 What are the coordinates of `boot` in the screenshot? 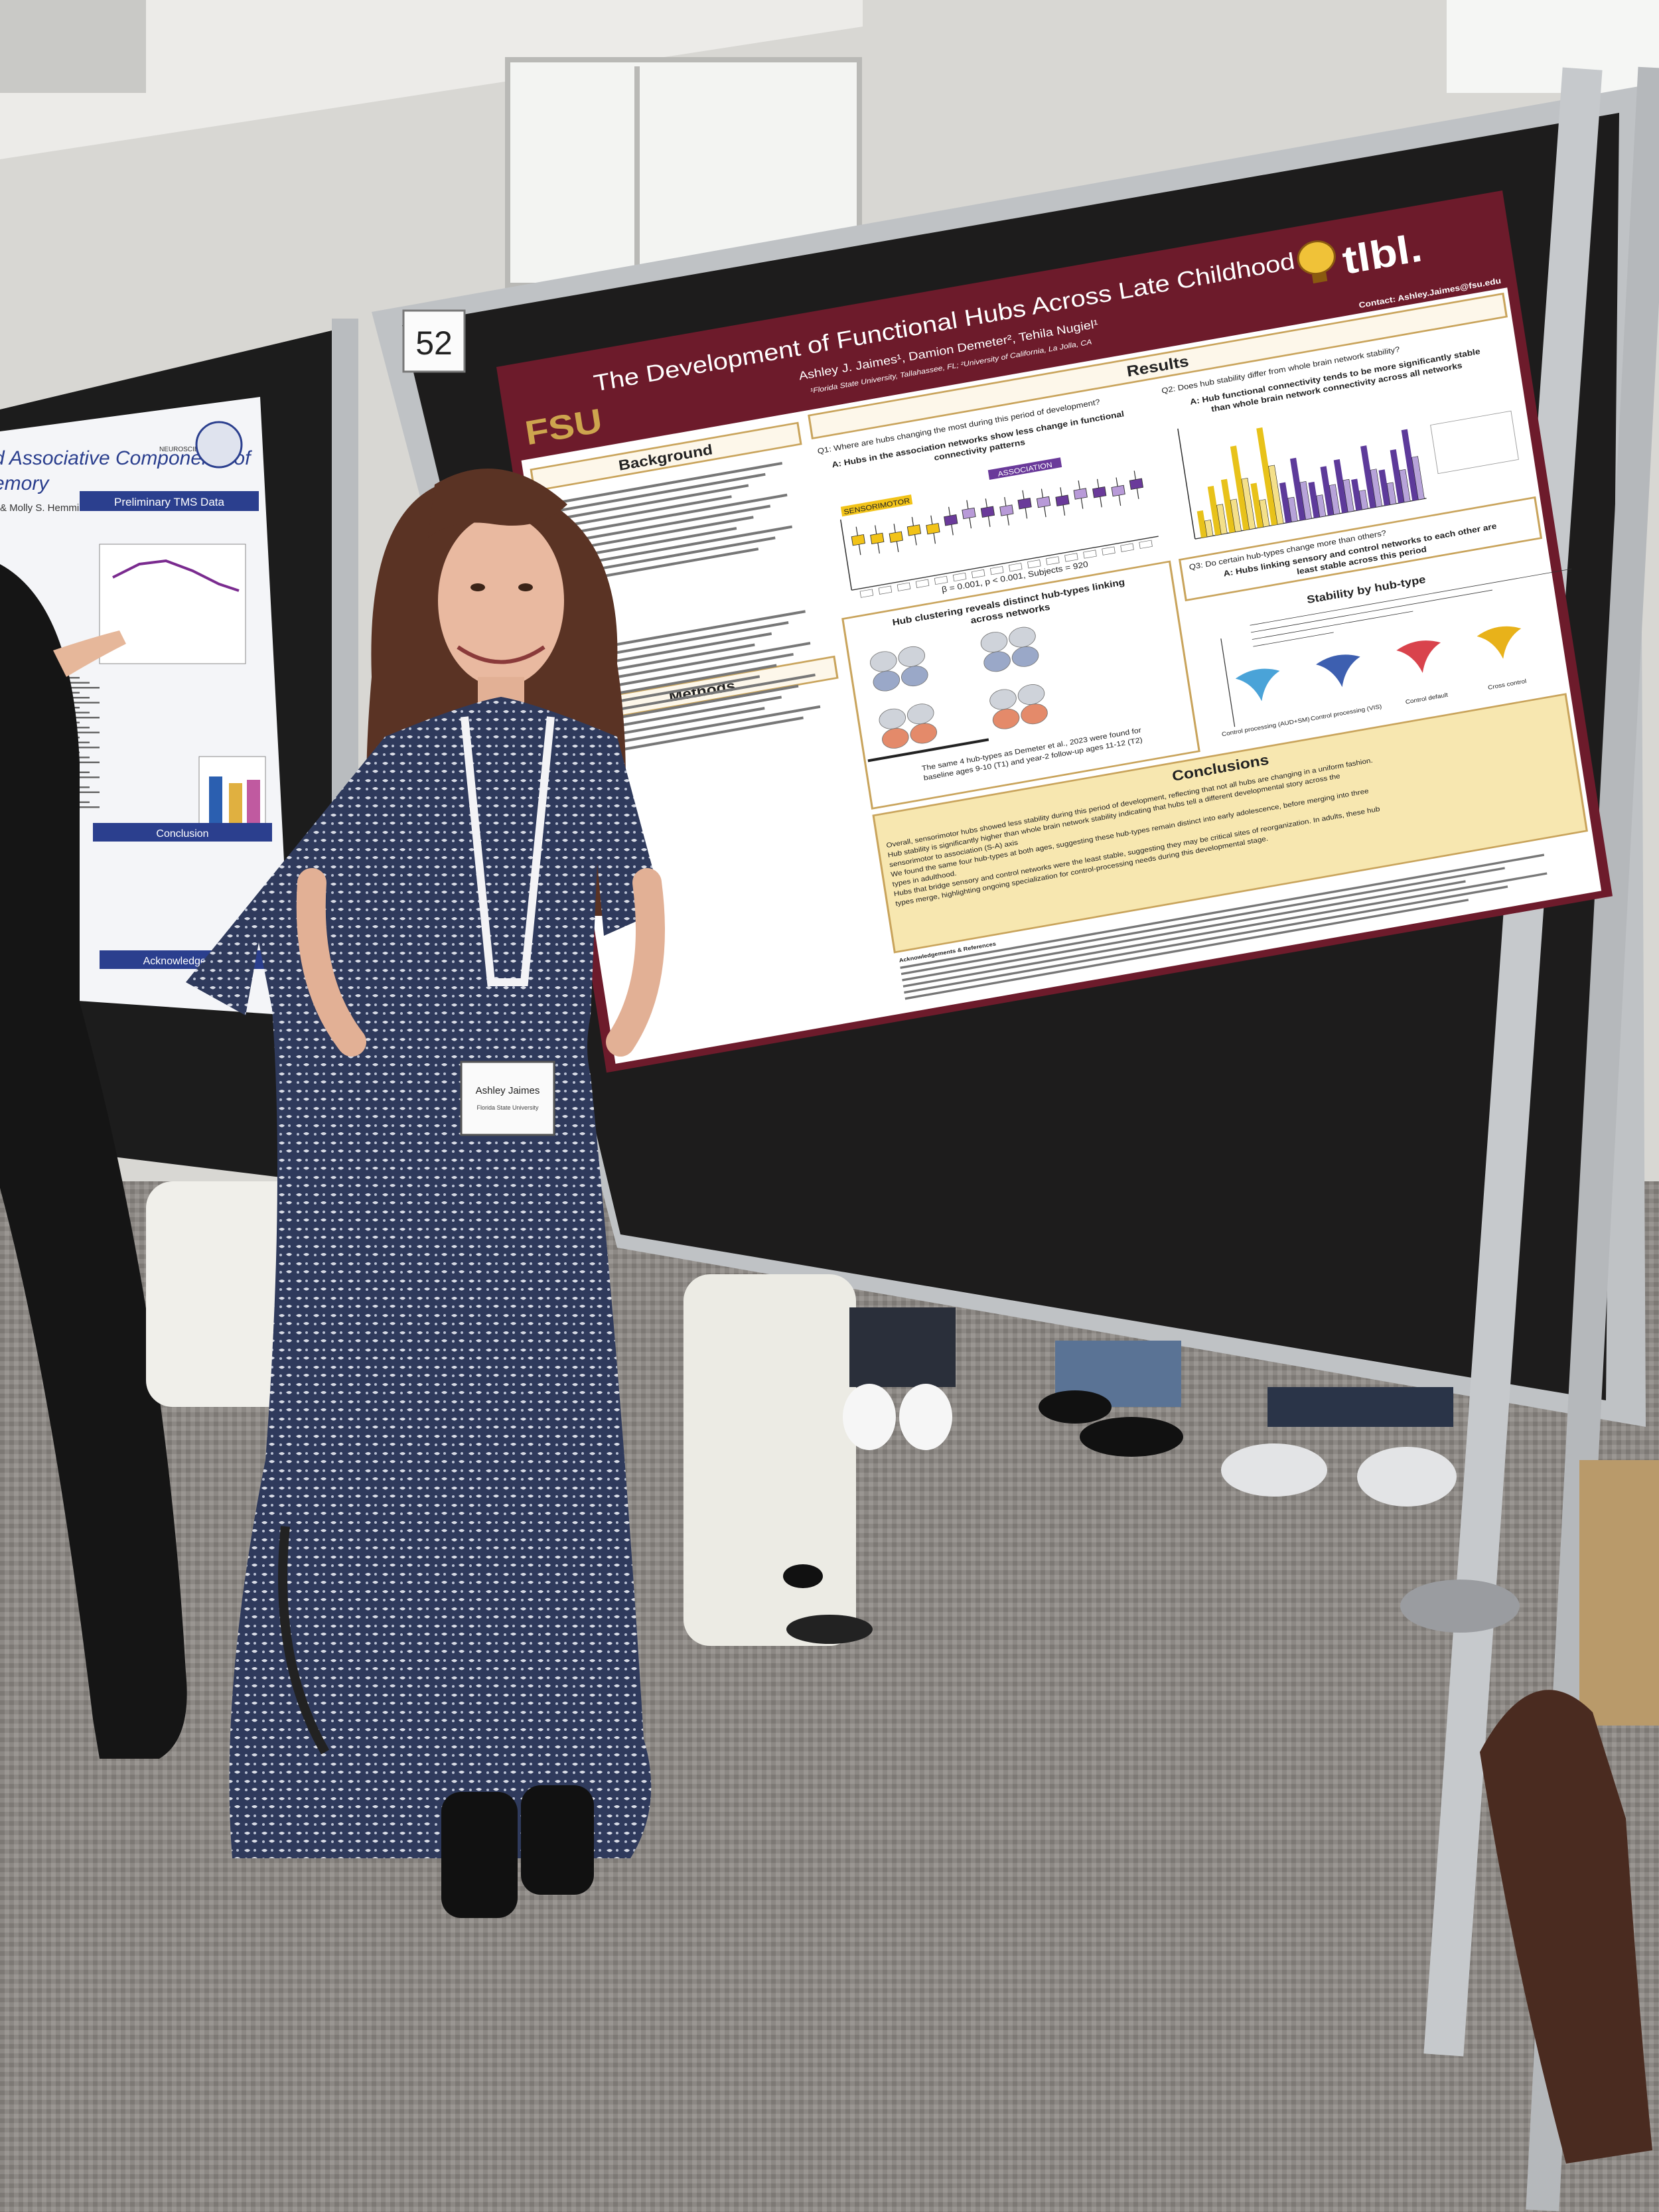 It's located at (557, 1840).